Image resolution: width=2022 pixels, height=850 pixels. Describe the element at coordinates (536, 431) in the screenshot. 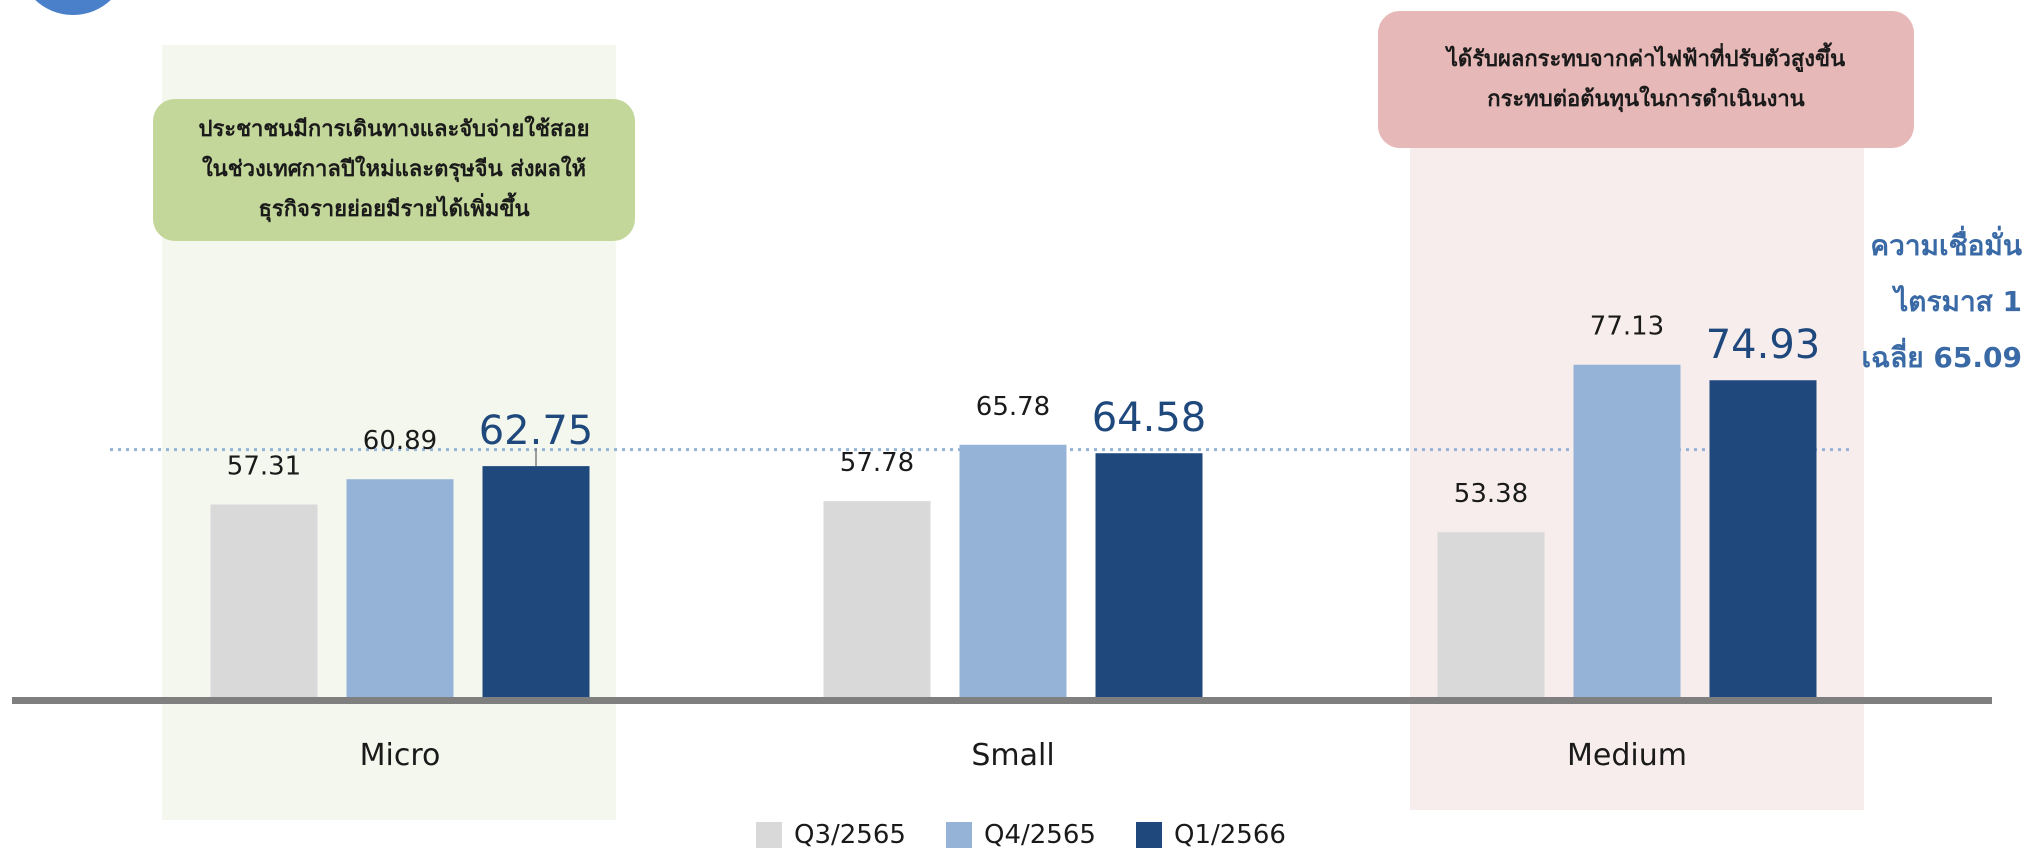

I see `data-label: 62.75` at that location.